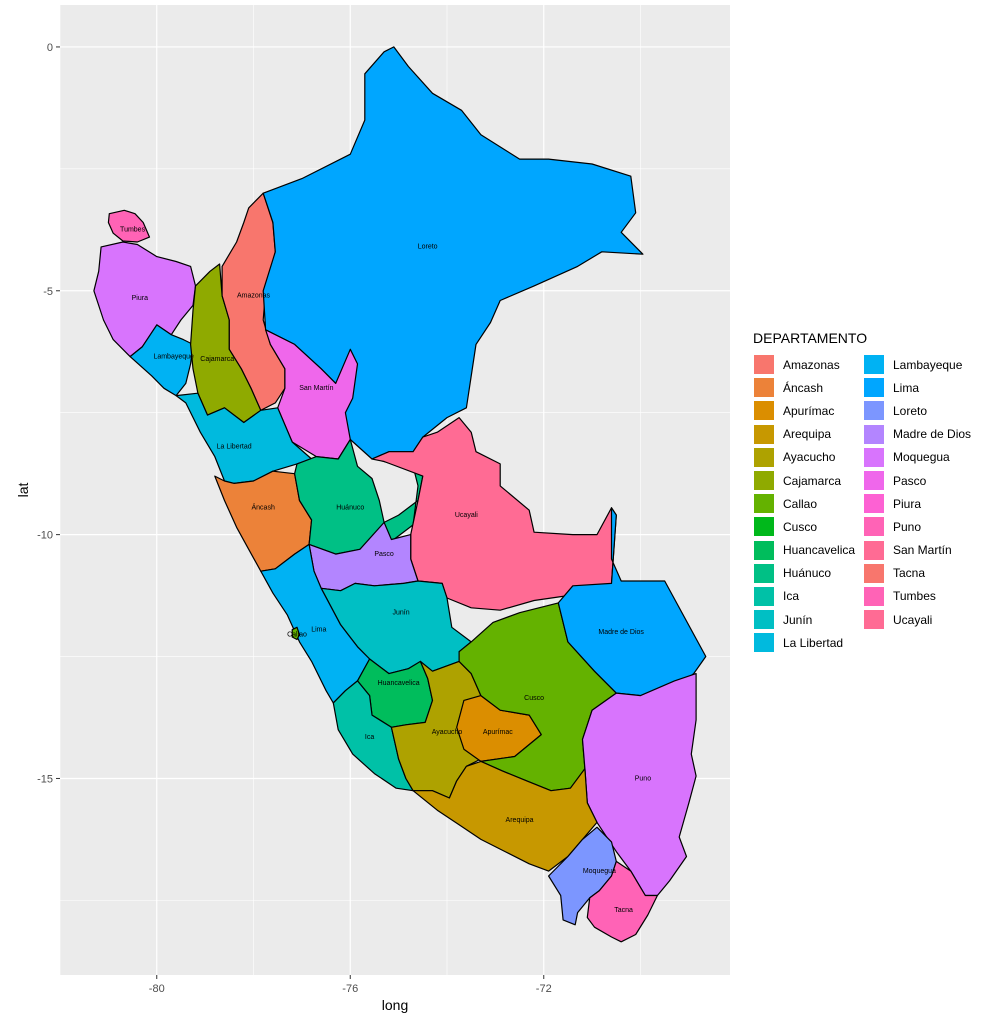 This screenshot has width=986, height=1021. What do you see at coordinates (808, 457) in the screenshot?
I see `legend-item: Ayacucho` at bounding box center [808, 457].